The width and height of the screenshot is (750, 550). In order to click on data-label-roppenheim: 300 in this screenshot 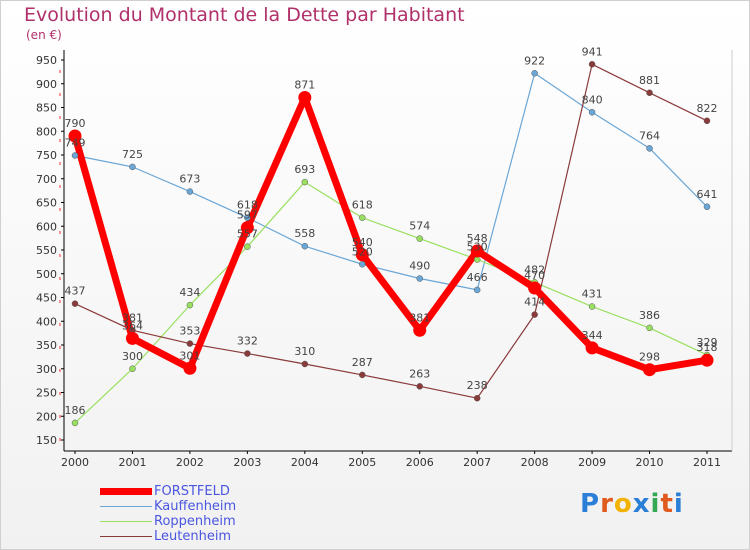, I will do `click(132, 356)`.